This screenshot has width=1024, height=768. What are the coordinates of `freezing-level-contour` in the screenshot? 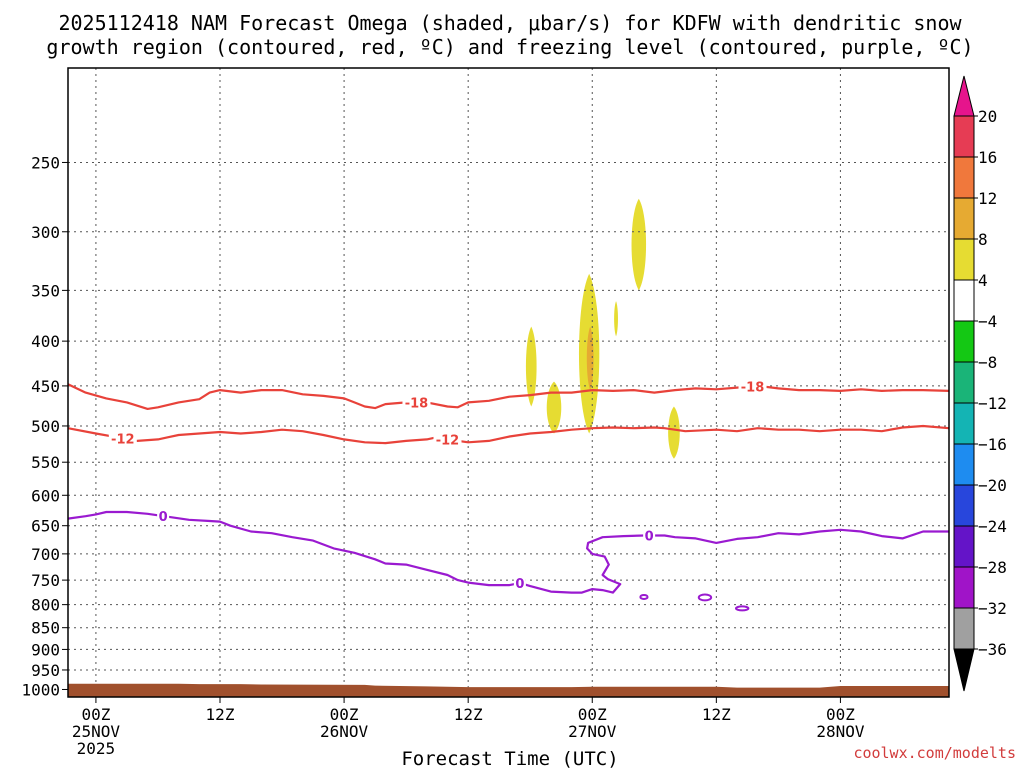 It's located at (508, 552).